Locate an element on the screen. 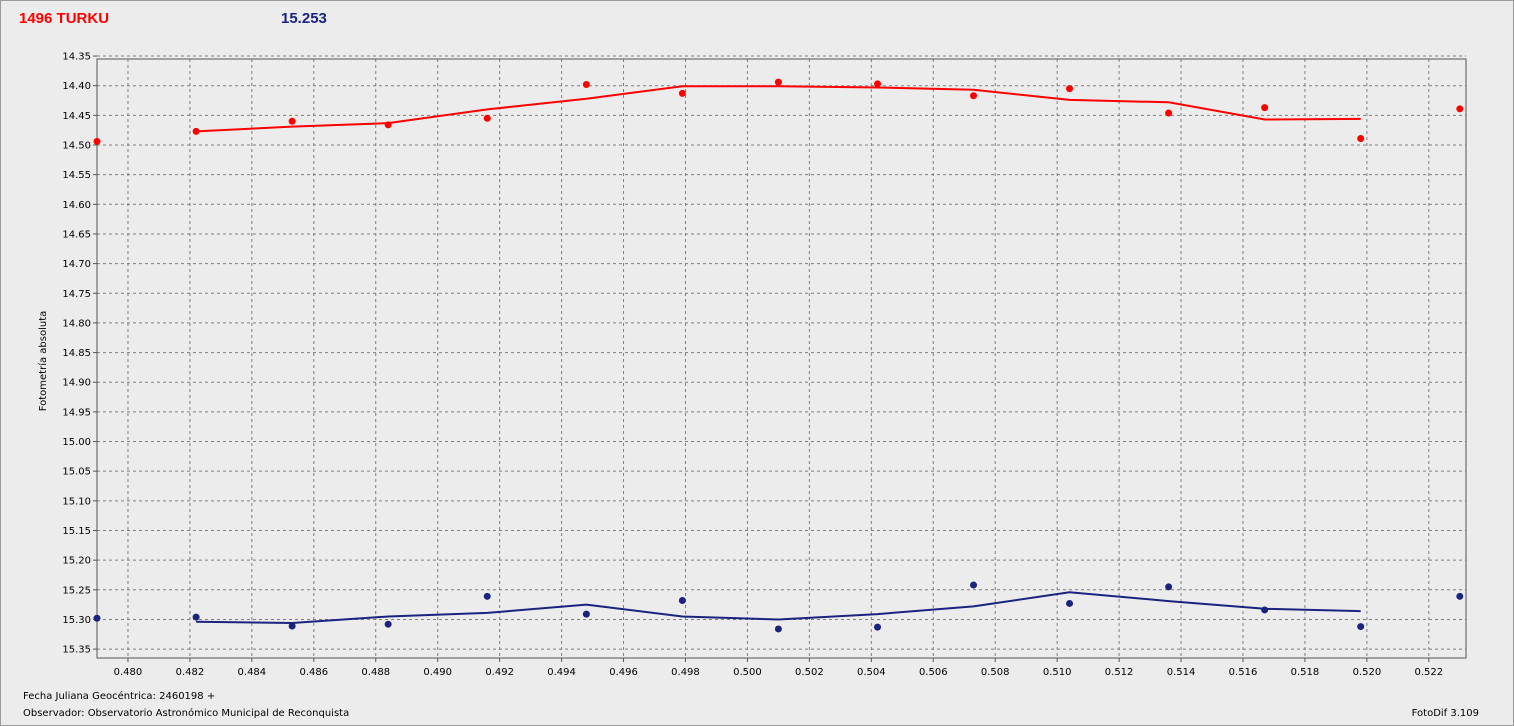  y-tick-label: 14.75 is located at coordinates (76, 294).